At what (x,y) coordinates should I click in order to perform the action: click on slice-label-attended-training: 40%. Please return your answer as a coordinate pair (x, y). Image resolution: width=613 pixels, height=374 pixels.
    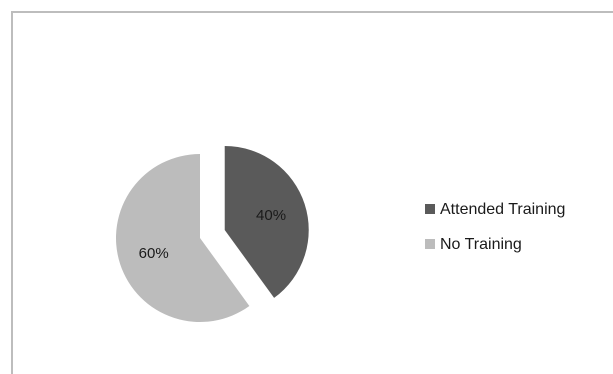
    Looking at the image, I should click on (271, 215).